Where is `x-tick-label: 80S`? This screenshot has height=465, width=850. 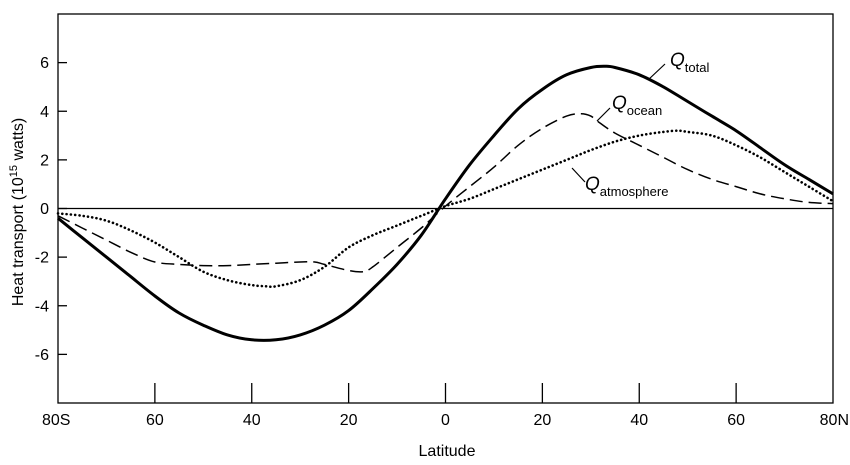
x-tick-label: 80S is located at coordinates (56, 420).